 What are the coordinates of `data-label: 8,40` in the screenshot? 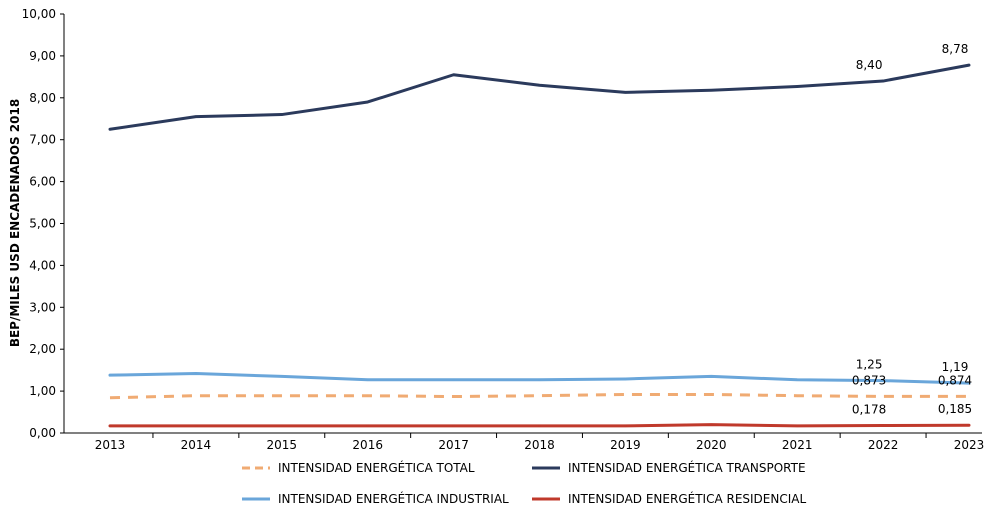 It's located at (869, 65).